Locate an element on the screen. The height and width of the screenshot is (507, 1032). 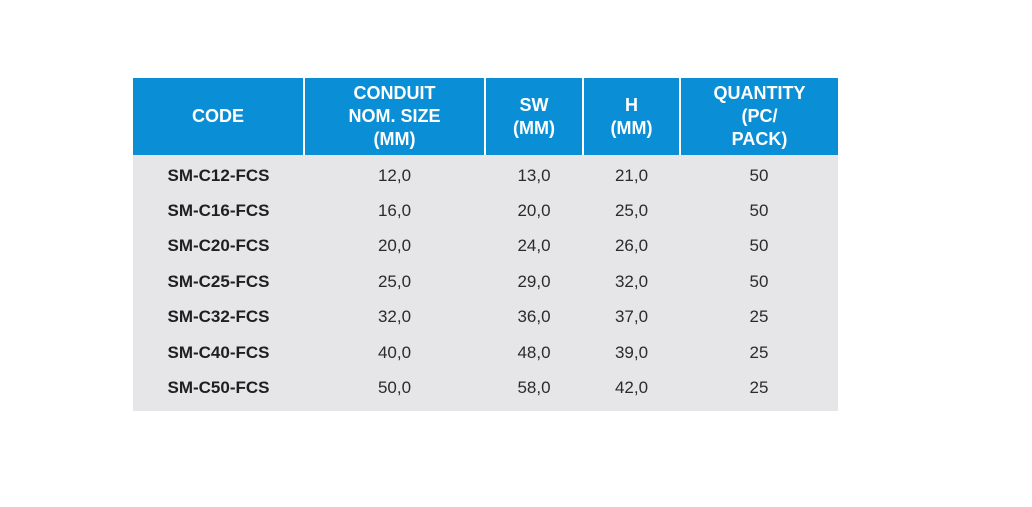
table-row: SM-C16-FCS 16,0 20,0 25,0 50 is located at coordinates (485, 211).